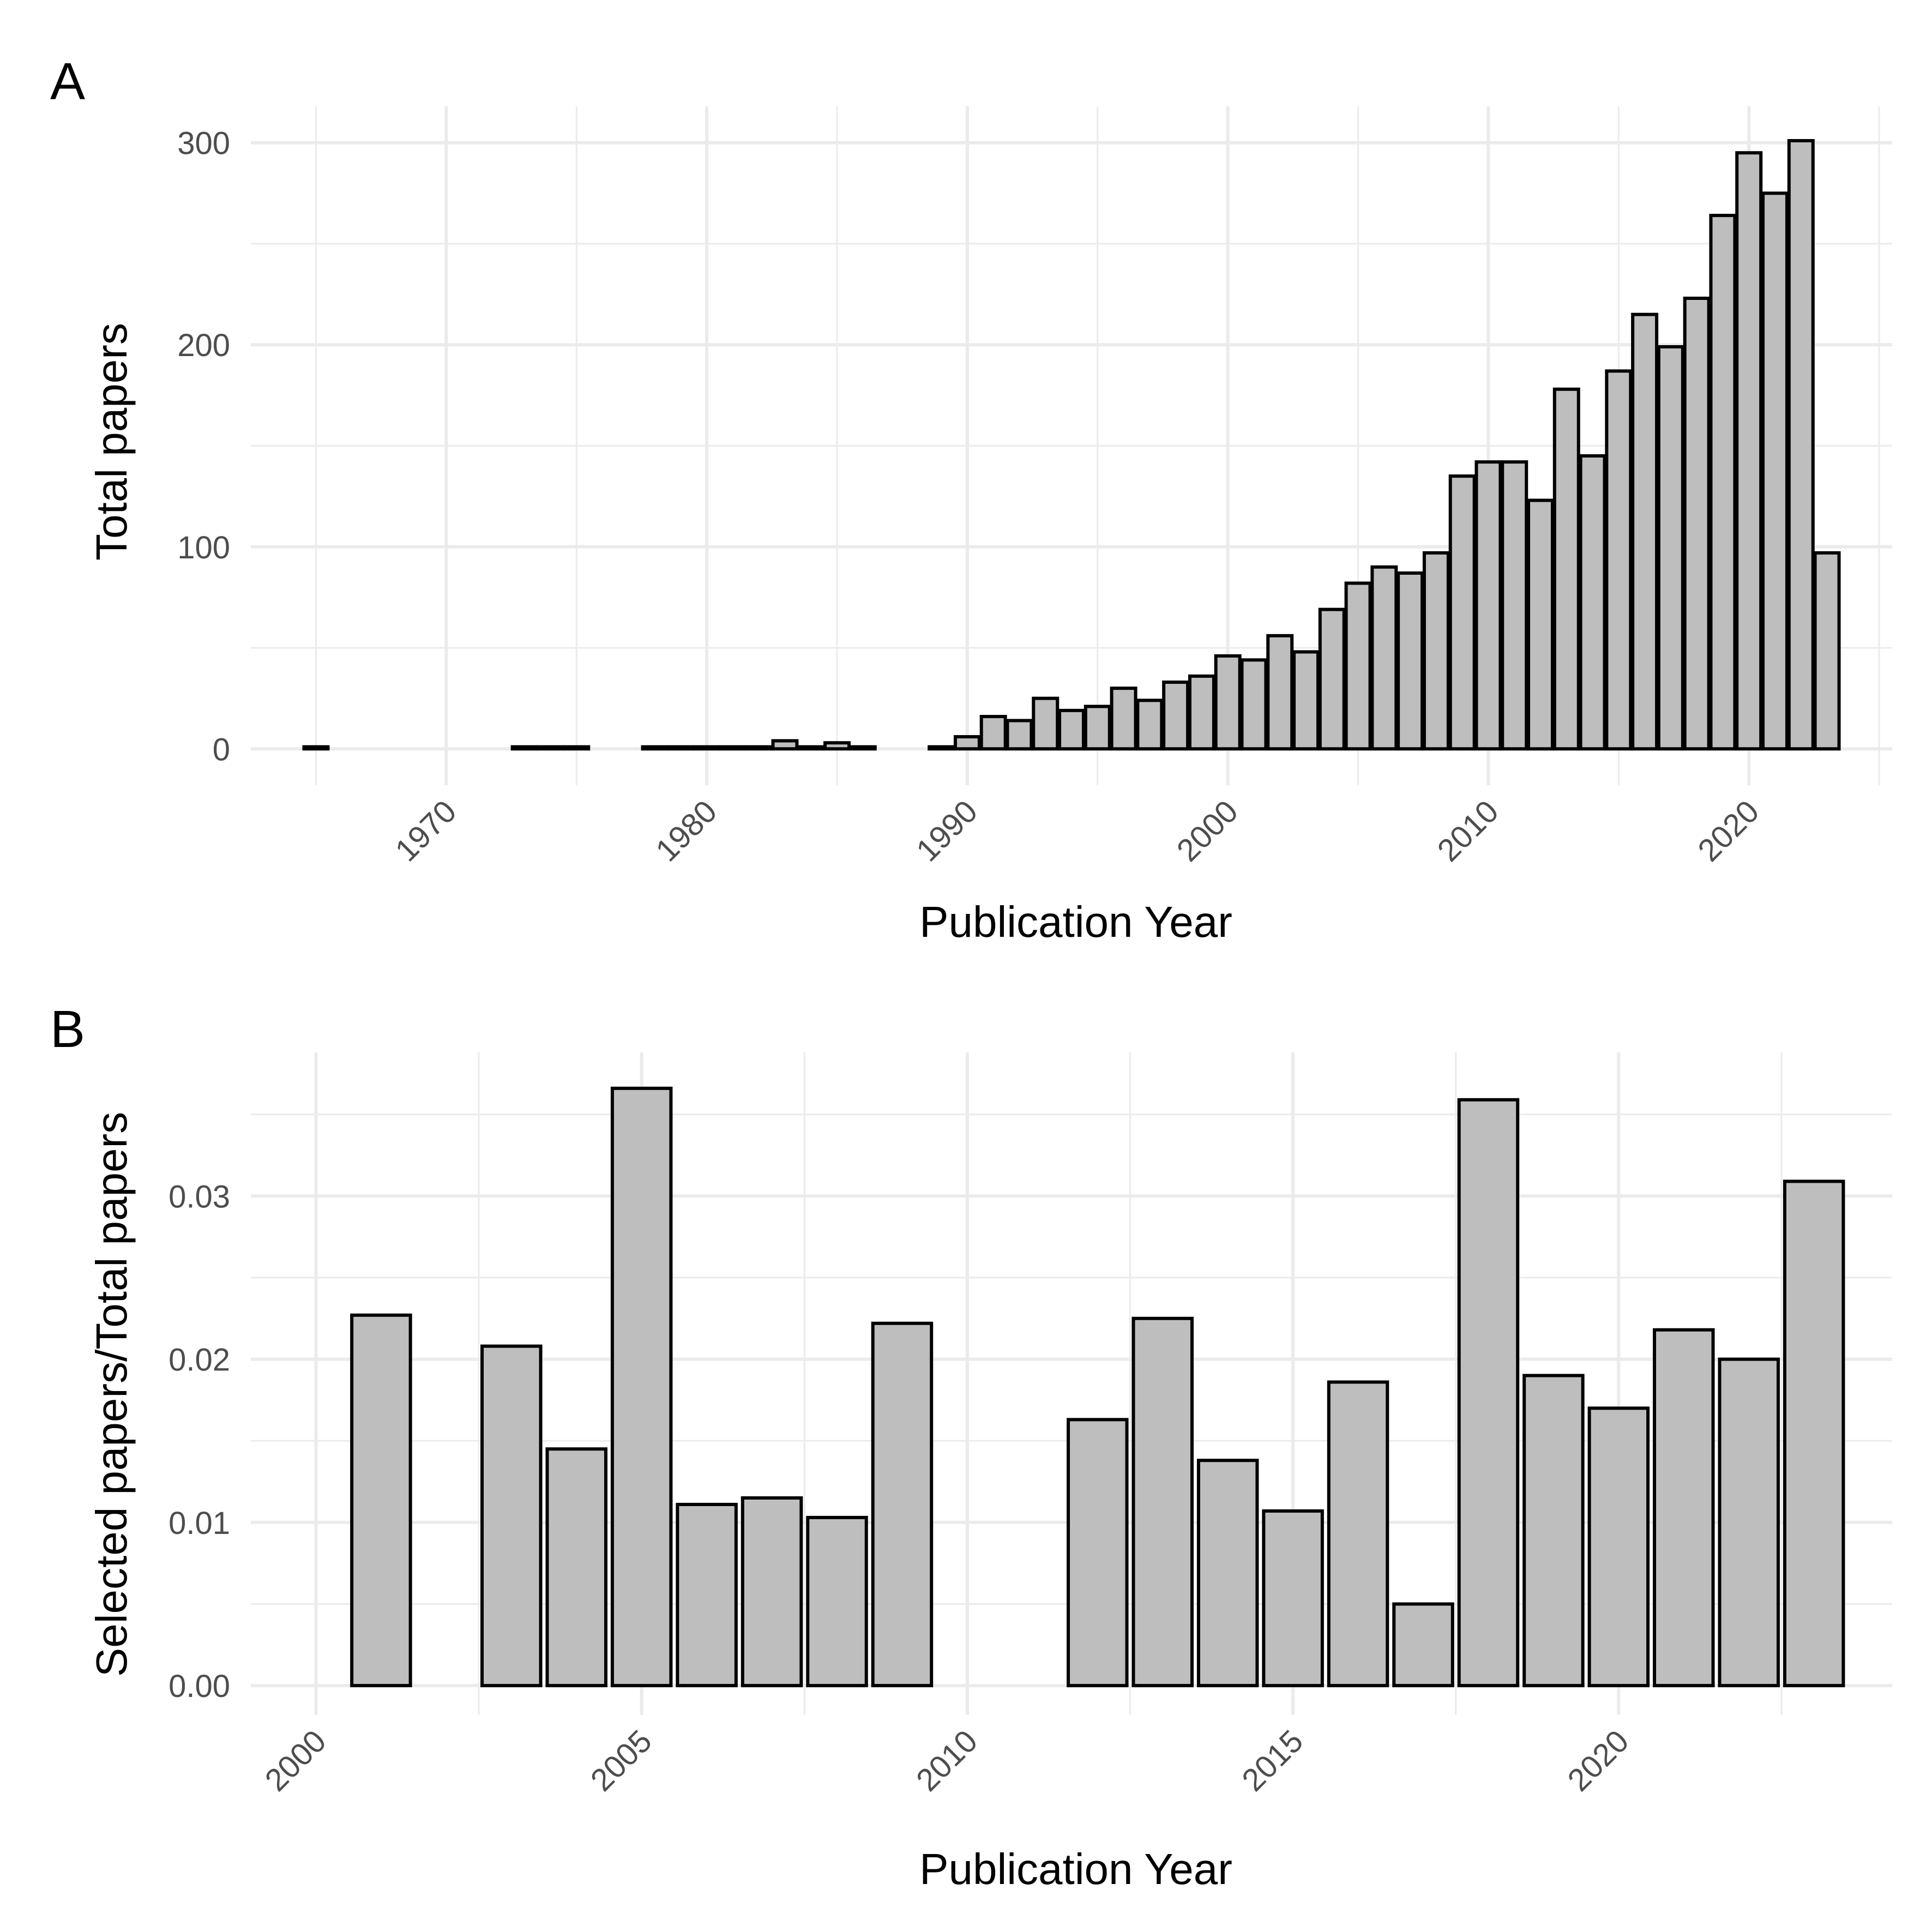  I want to click on panel-b-y-tick-labels: 0.00 0.01 0.02 0.03, so click(199, 1441).